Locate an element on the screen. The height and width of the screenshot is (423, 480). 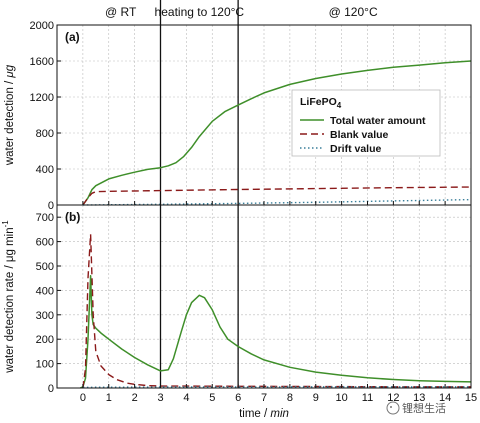
y-tick-label: 2000 is located at coordinates (42, 26).